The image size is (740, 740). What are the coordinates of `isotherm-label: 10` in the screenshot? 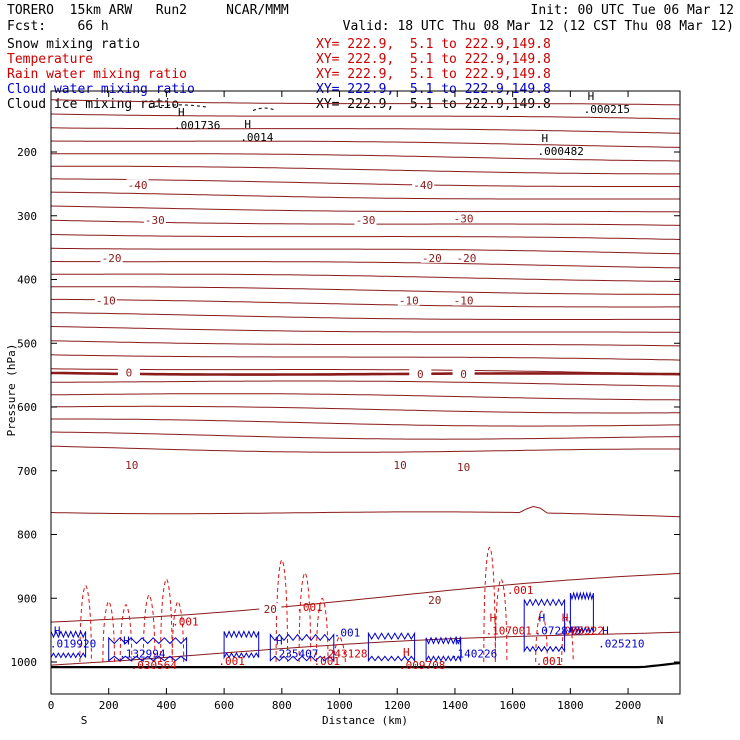 It's located at (463, 467).